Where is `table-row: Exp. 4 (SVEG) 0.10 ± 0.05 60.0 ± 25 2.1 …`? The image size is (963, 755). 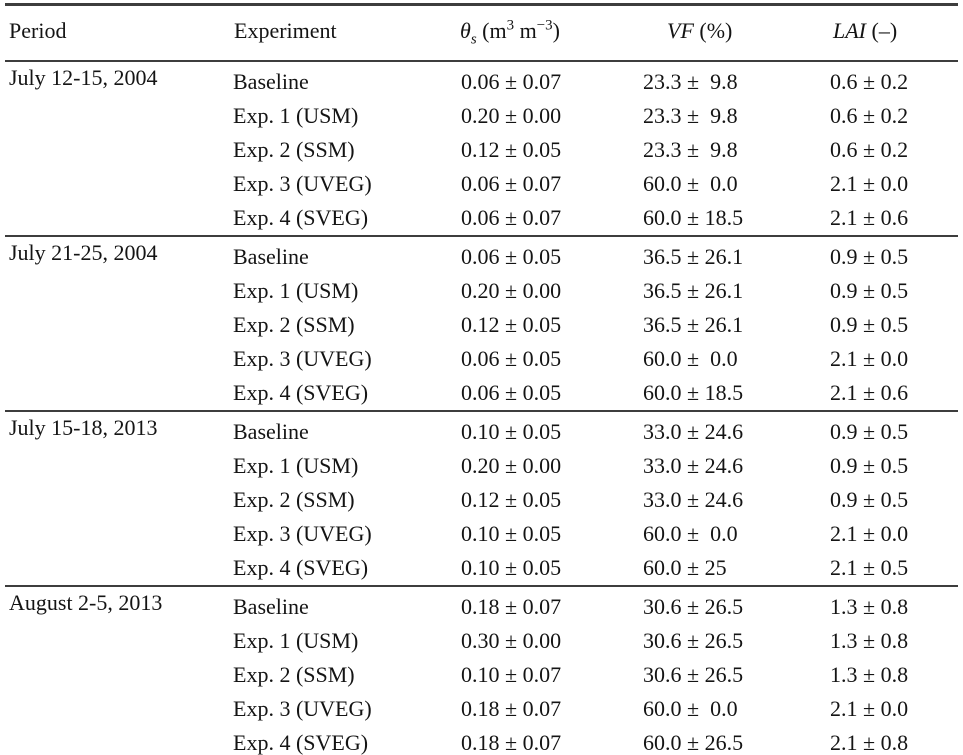
table-row: Exp. 4 (SVEG) 0.10 ± 0.05 60.0 ± 25 2.1 … is located at coordinates (481, 568).